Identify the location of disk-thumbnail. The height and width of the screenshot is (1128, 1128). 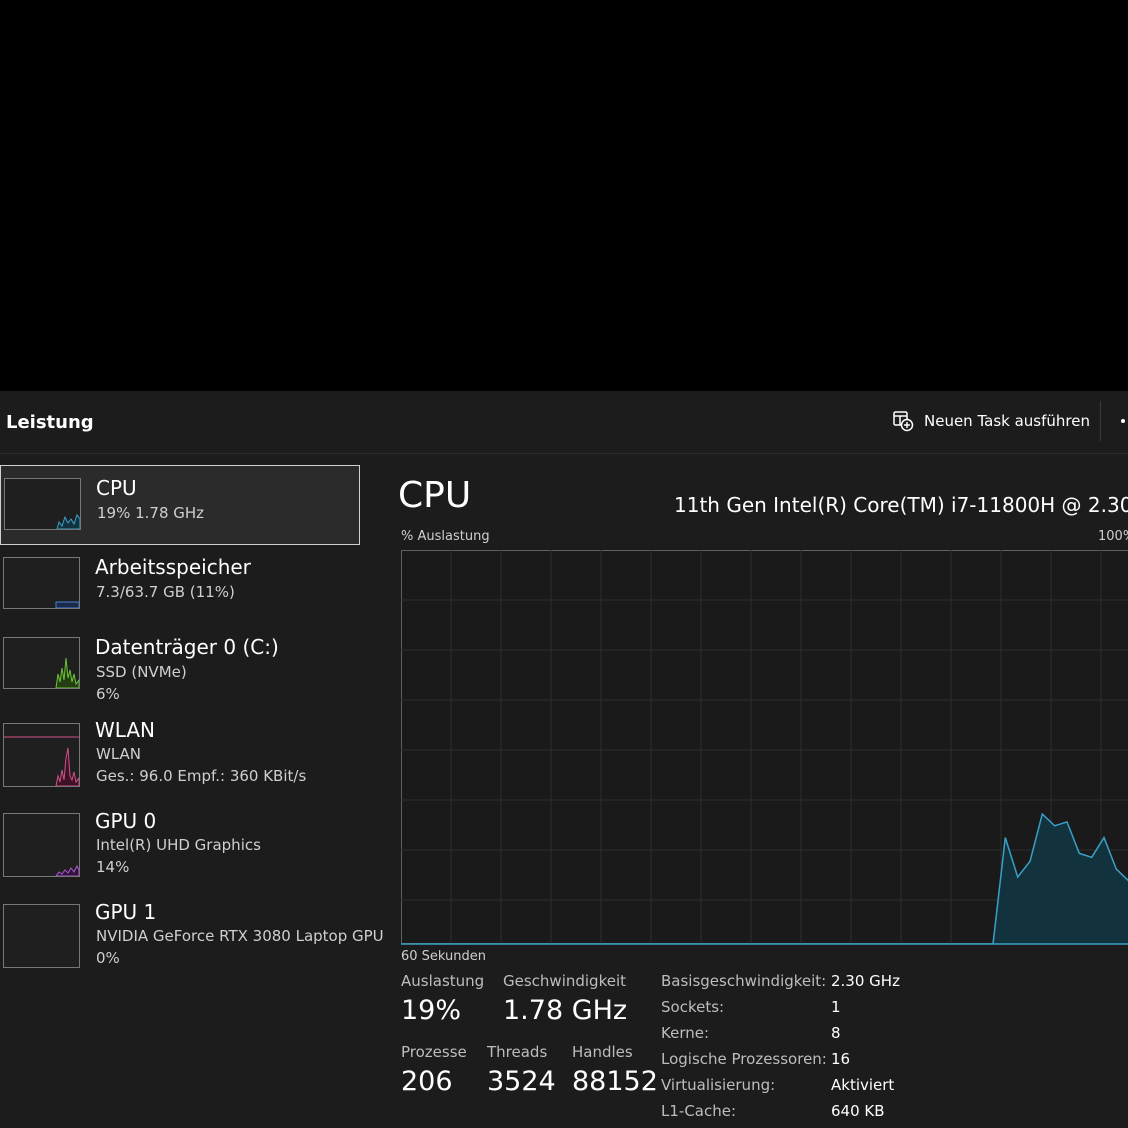
(41, 663).